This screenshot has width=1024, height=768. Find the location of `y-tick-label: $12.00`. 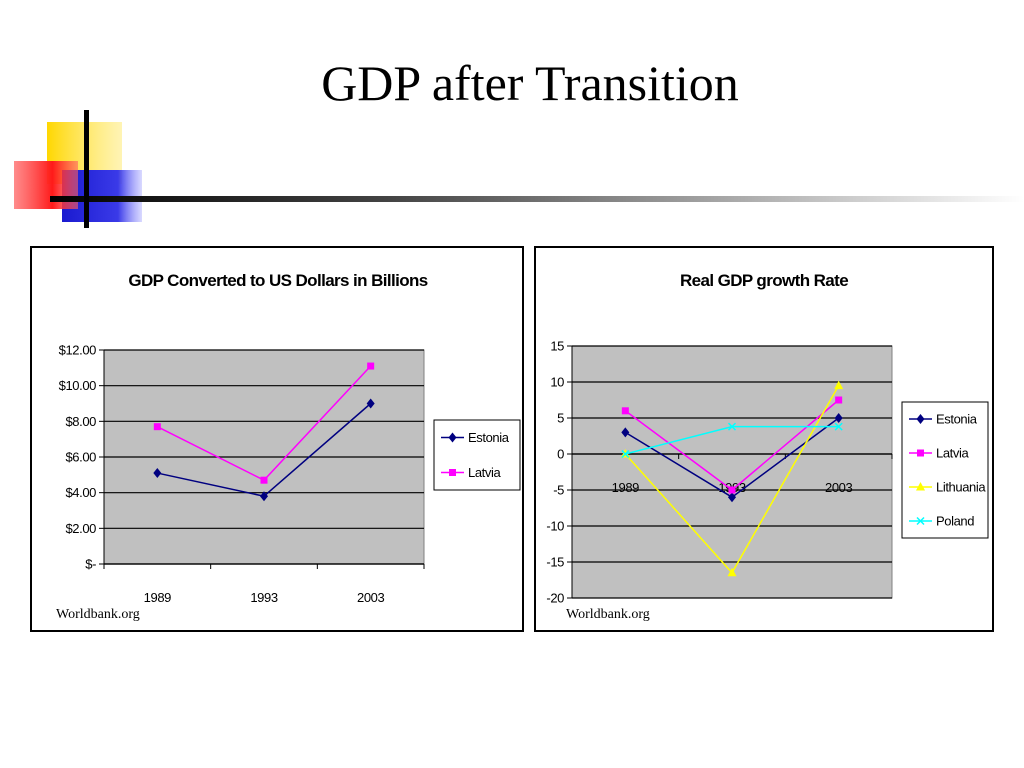

y-tick-label: $12.00 is located at coordinates (78, 350).